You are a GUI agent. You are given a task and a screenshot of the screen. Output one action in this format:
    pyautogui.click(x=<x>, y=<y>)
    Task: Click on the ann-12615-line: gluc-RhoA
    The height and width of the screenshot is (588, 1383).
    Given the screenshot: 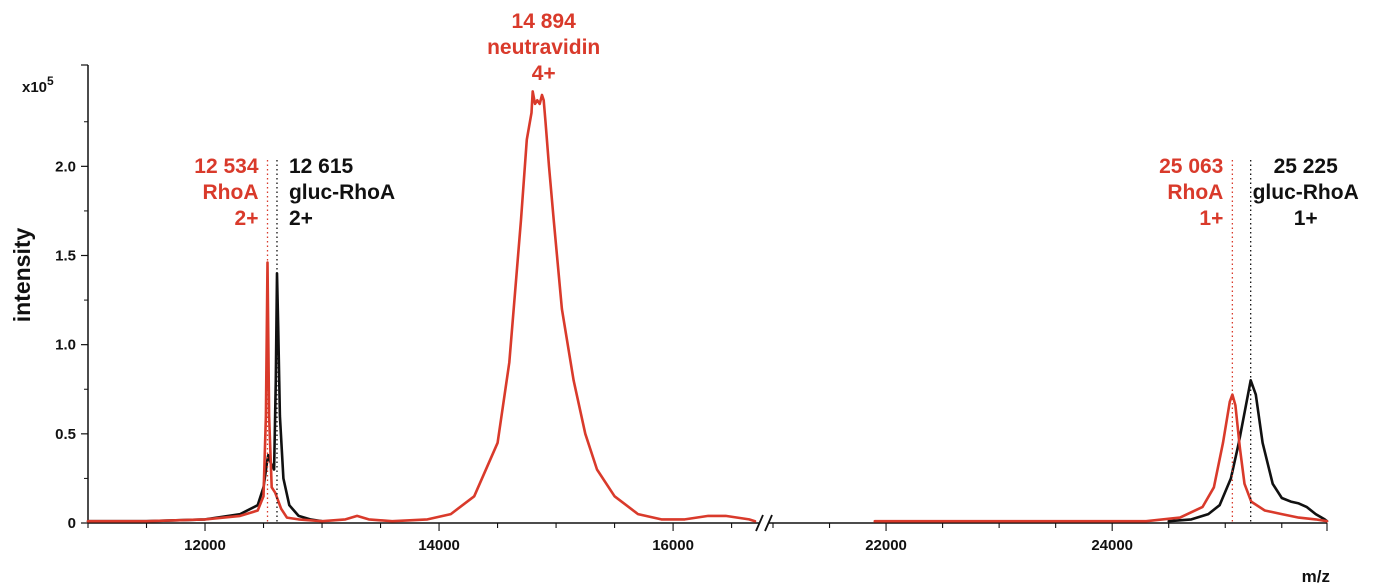 What is the action you would take?
    pyautogui.click(x=342, y=192)
    